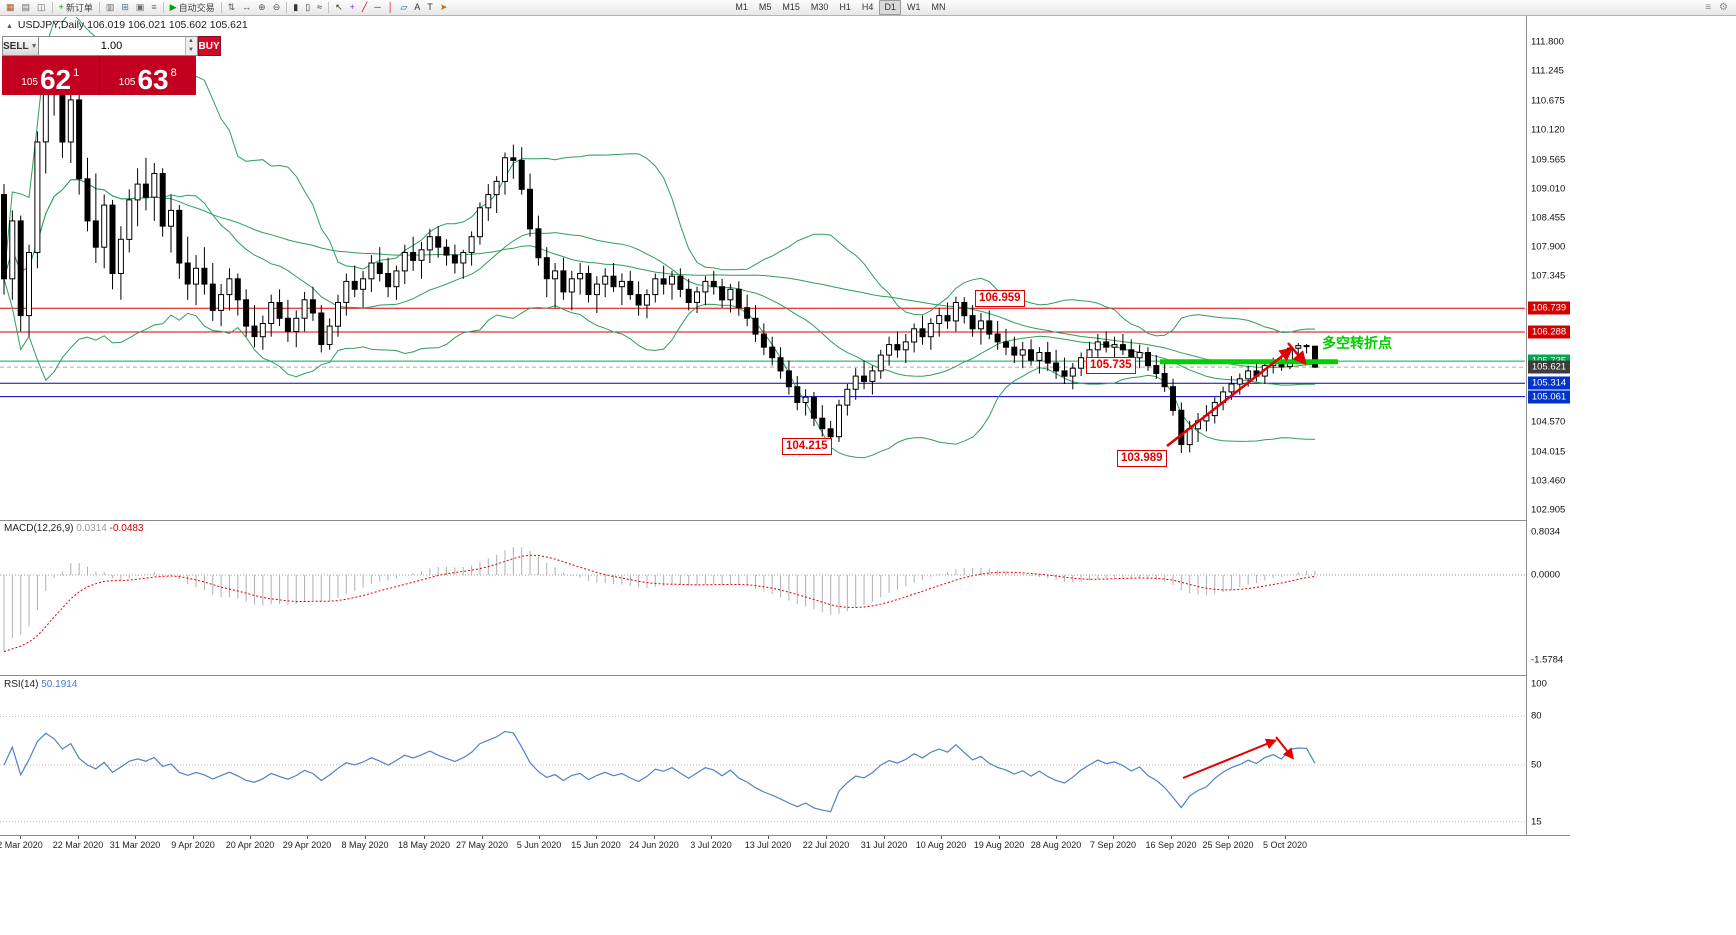 The width and height of the screenshot is (1736, 935). I want to click on toolbar-button-⊕: ⊕, so click(262, 7).